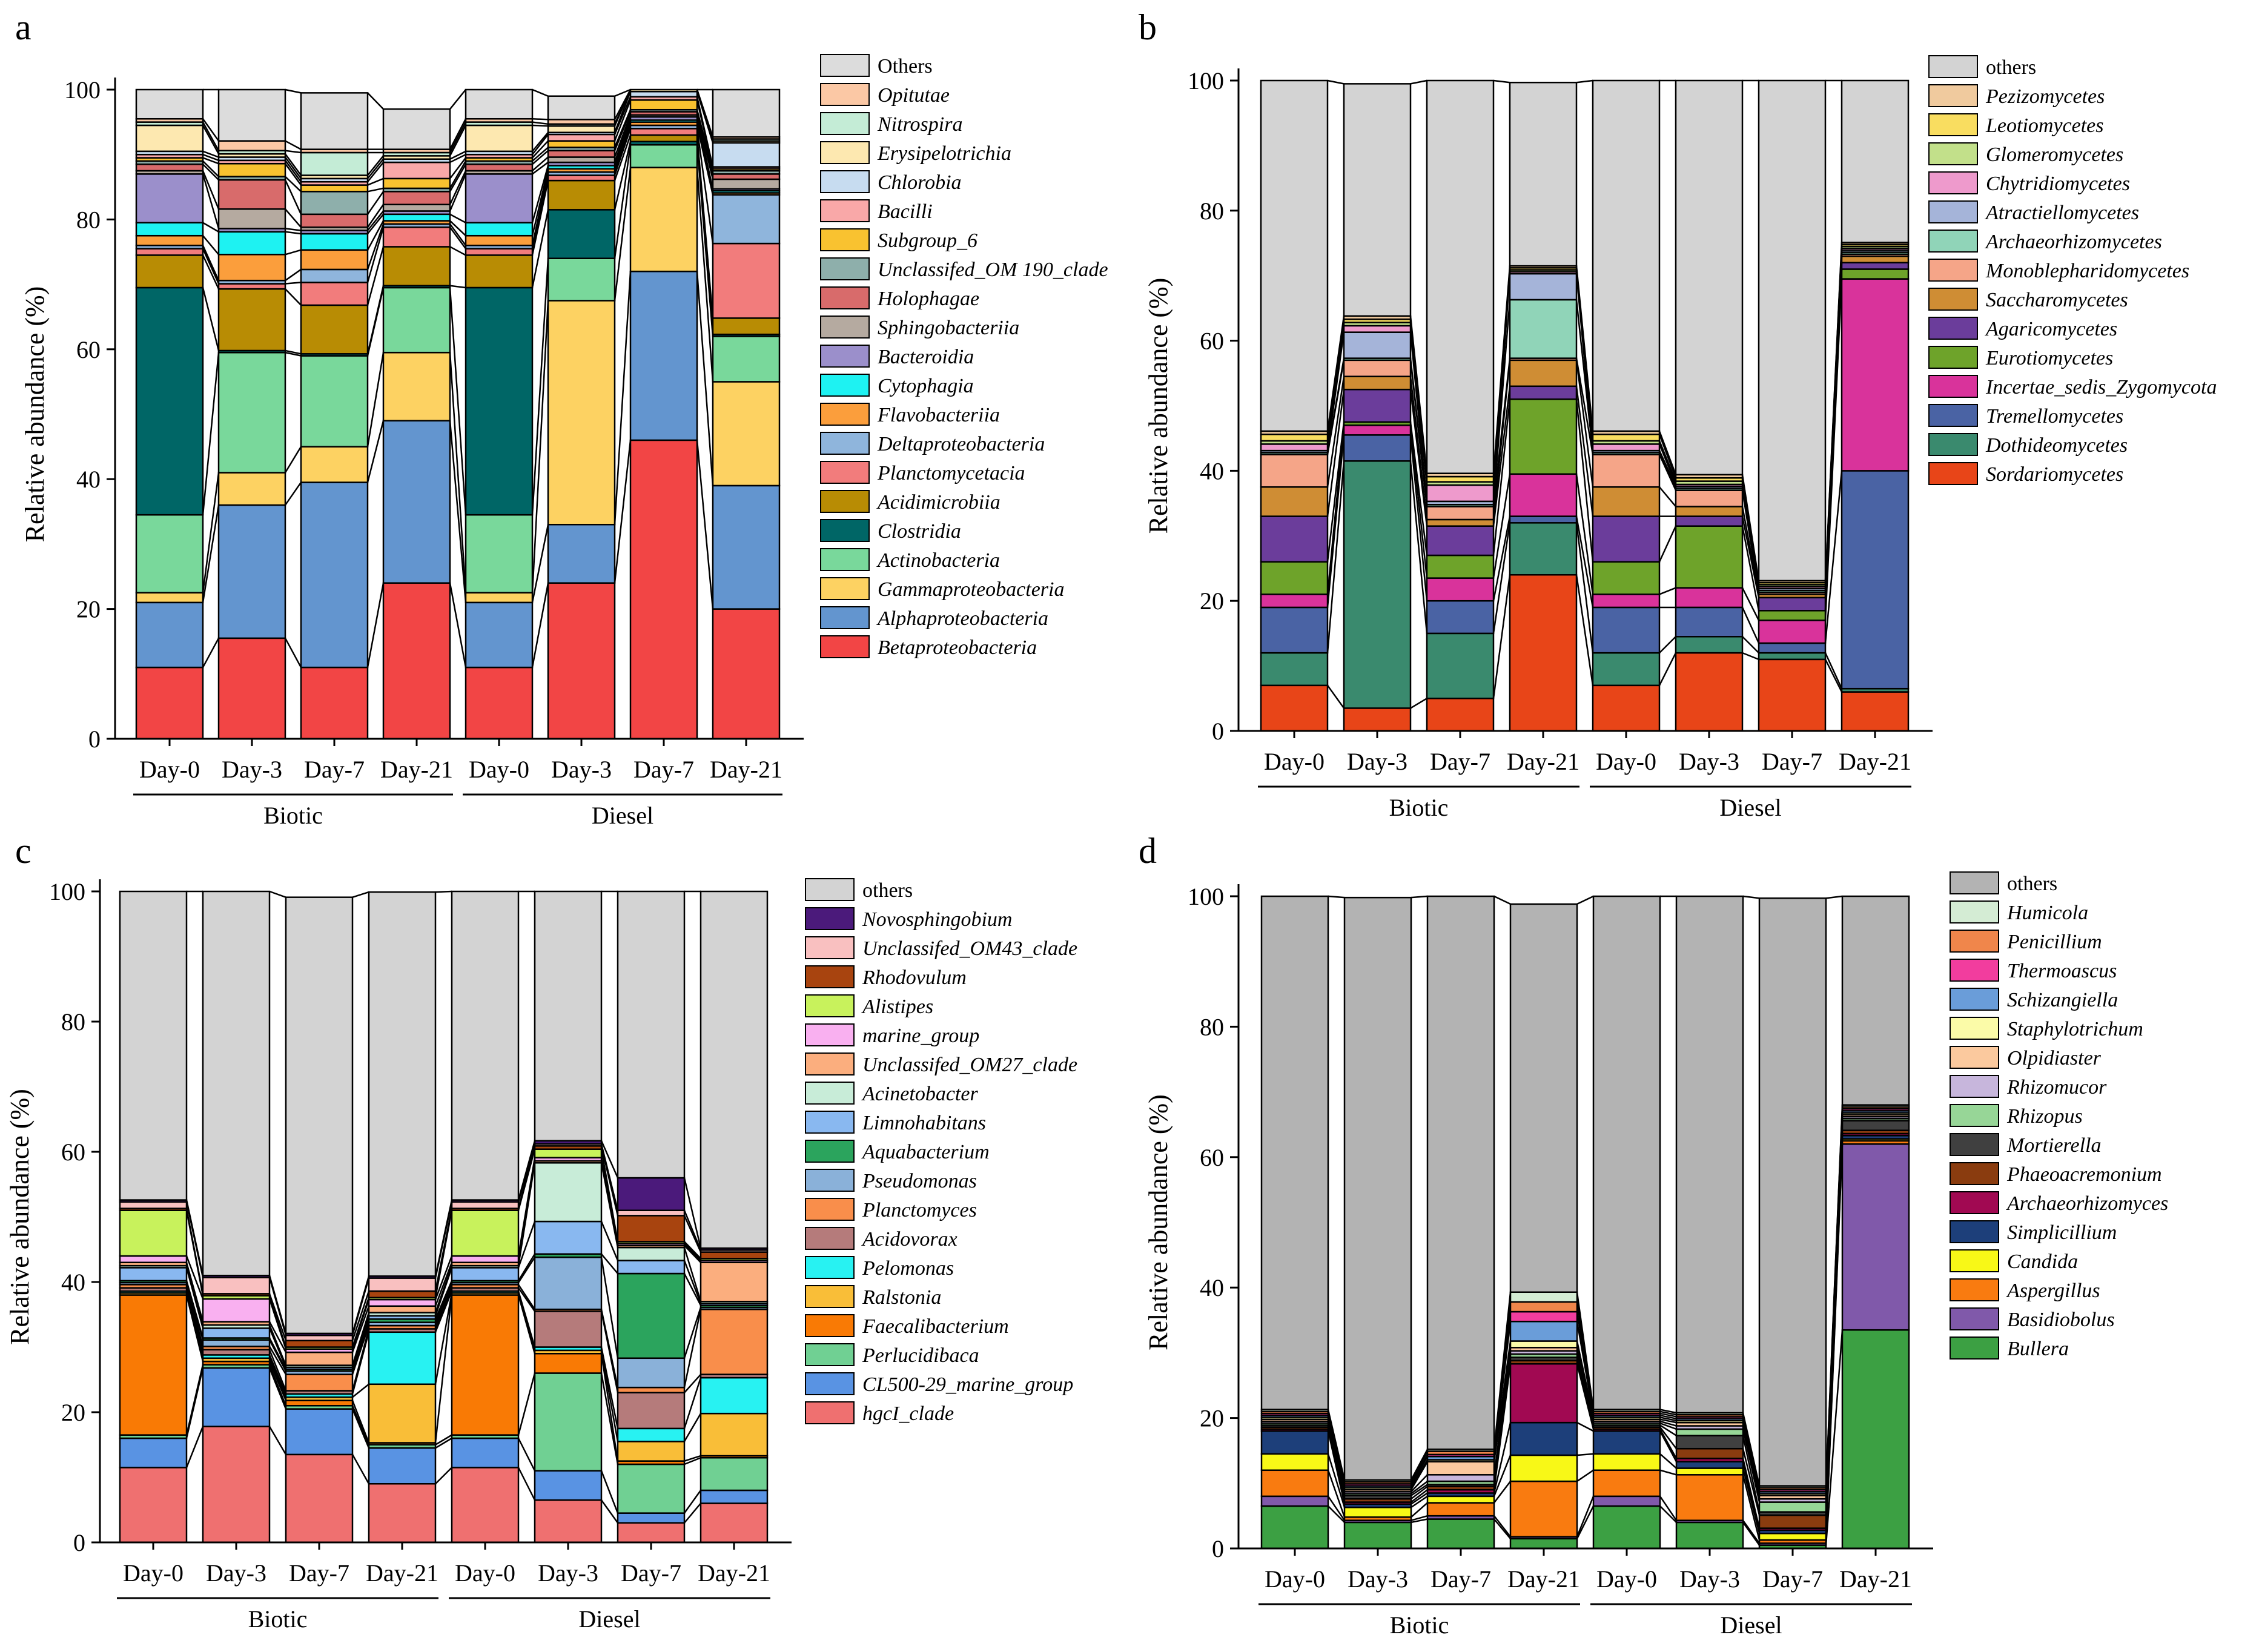 The image size is (2259, 1652). What do you see at coordinates (1158, 406) in the screenshot?
I see `y-axis-label: Relative abundance (%)` at bounding box center [1158, 406].